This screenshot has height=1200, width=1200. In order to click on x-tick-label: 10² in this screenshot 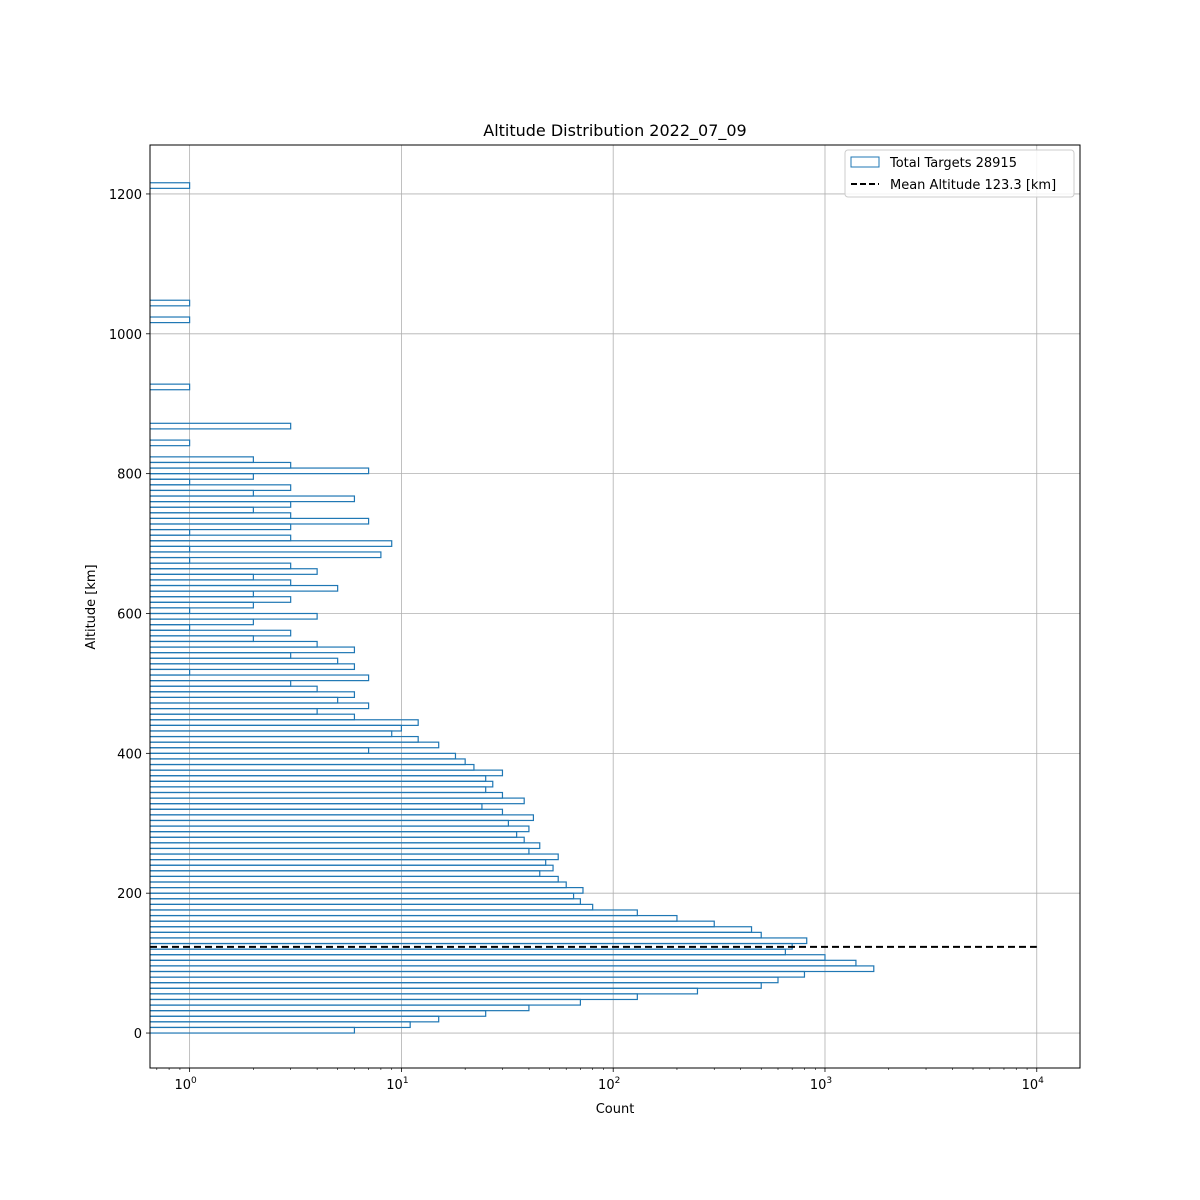, I will do `click(609, 1084)`.